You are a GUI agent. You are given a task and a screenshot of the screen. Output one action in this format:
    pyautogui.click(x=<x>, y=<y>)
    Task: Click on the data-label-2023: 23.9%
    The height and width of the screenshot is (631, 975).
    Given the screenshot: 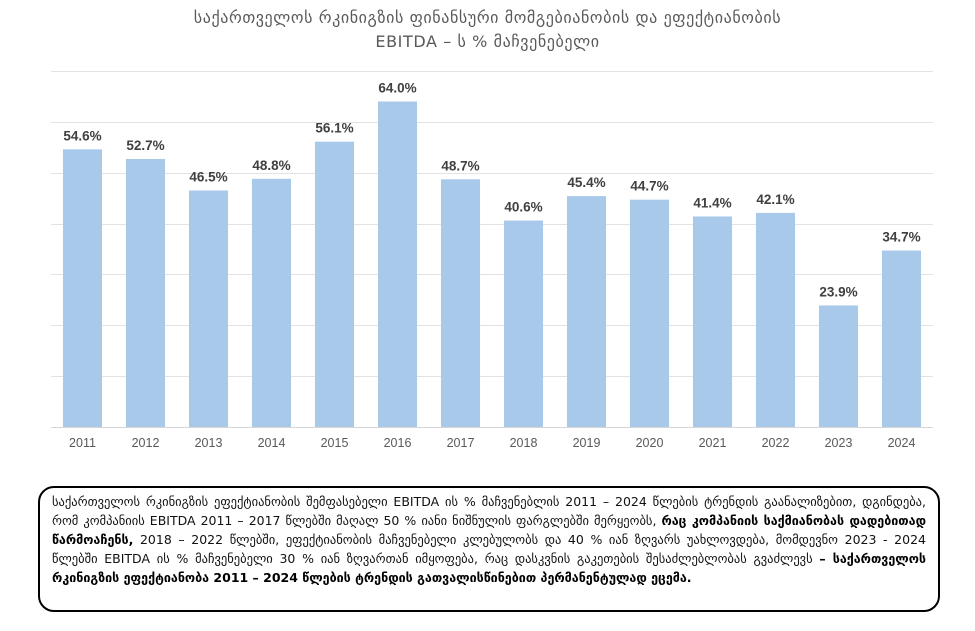 What is the action you would take?
    pyautogui.click(x=838, y=291)
    